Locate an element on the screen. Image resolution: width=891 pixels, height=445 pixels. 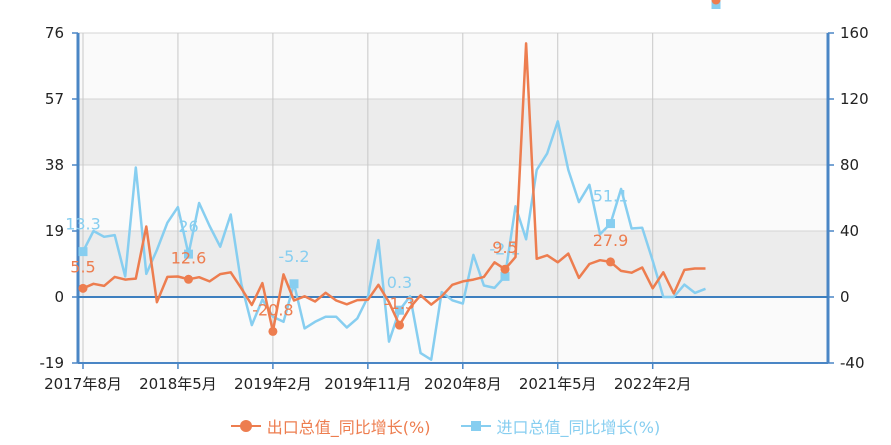
legend-item-import: 进口总值_同比增长(%) is located at coordinates (560, 426).